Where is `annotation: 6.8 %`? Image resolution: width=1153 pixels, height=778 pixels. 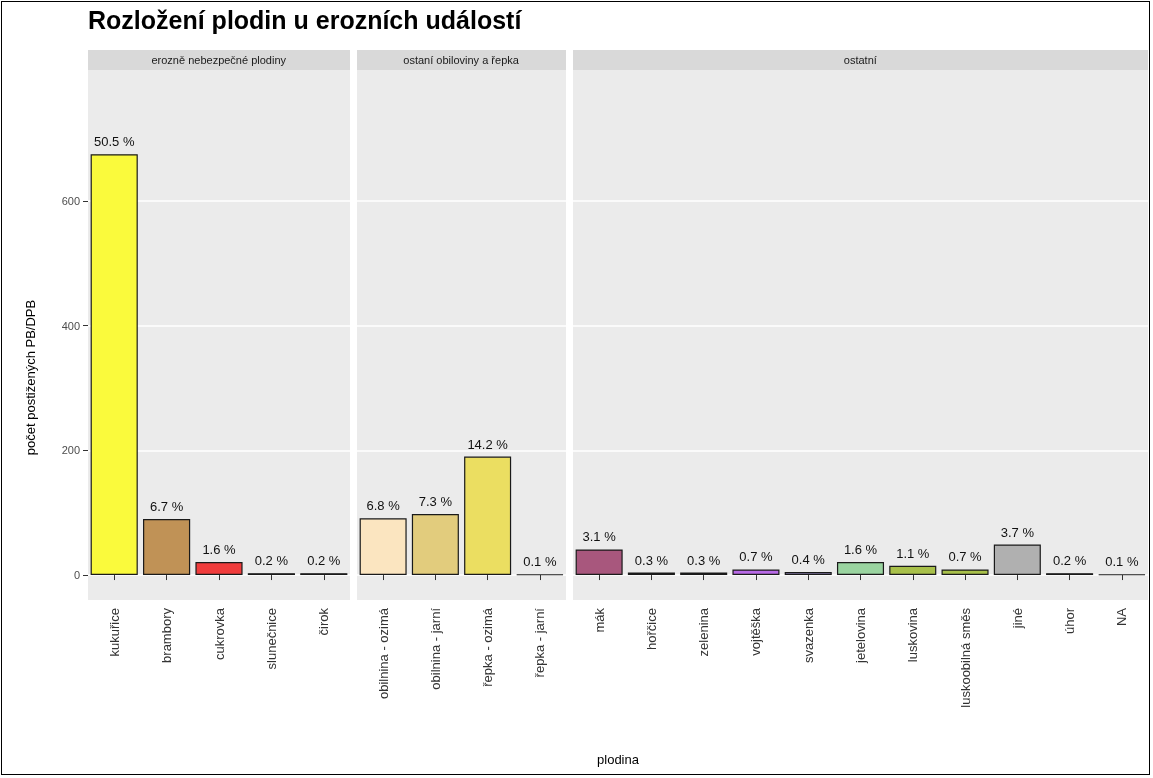
annotation: 6.8 % is located at coordinates (383, 506).